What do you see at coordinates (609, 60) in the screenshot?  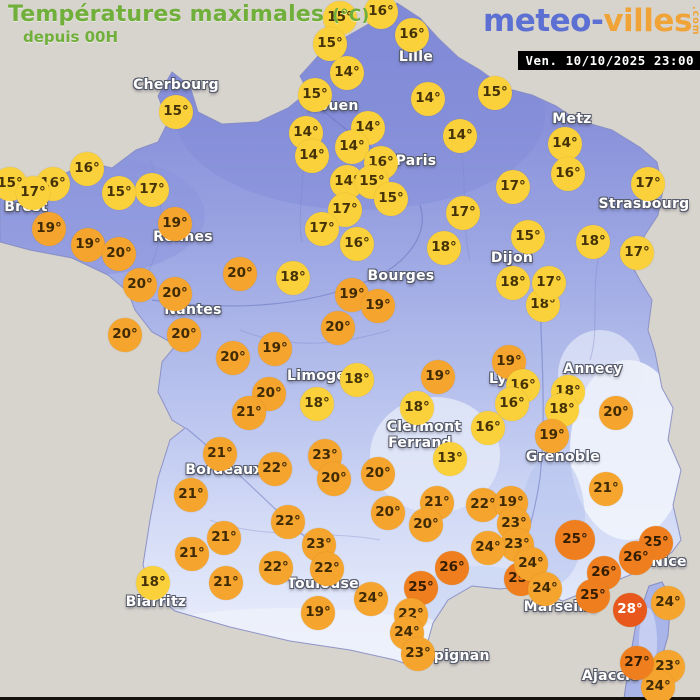 I see `datetime-banner: Ven. 10/10/2025 23:00` at bounding box center [609, 60].